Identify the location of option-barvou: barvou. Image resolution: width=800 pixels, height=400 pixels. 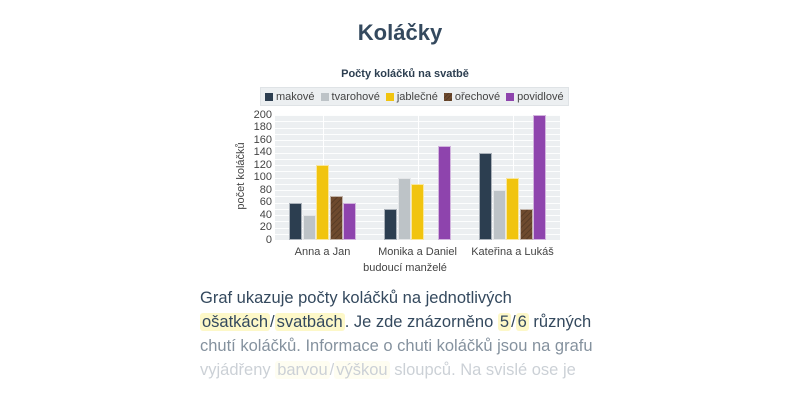
(302, 370).